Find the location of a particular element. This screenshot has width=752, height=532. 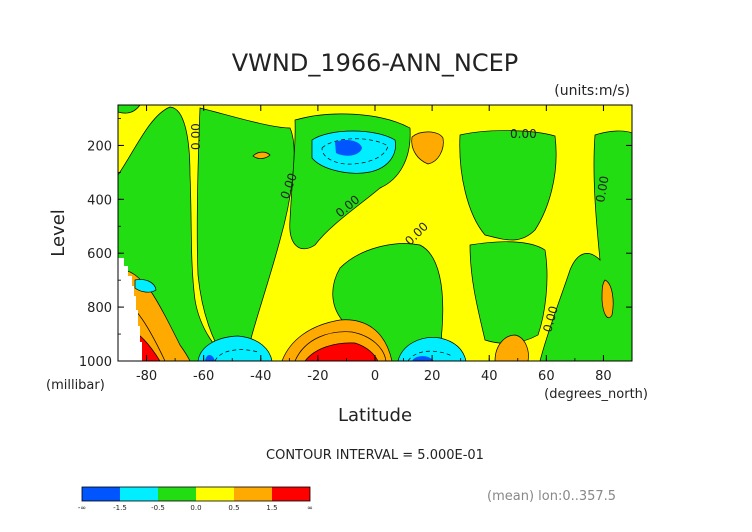

x-tick-label: -40 is located at coordinates (260, 376).